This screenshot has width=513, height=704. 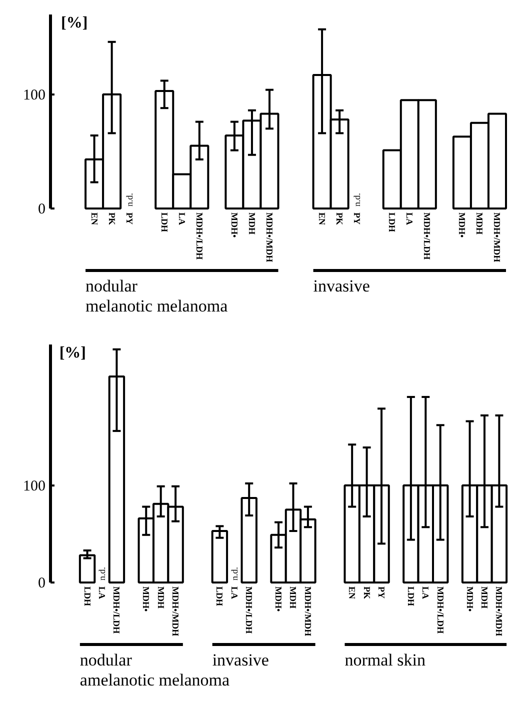 What do you see at coordinates (155, 680) in the screenshot?
I see `text: amelanotic melanoma` at bounding box center [155, 680].